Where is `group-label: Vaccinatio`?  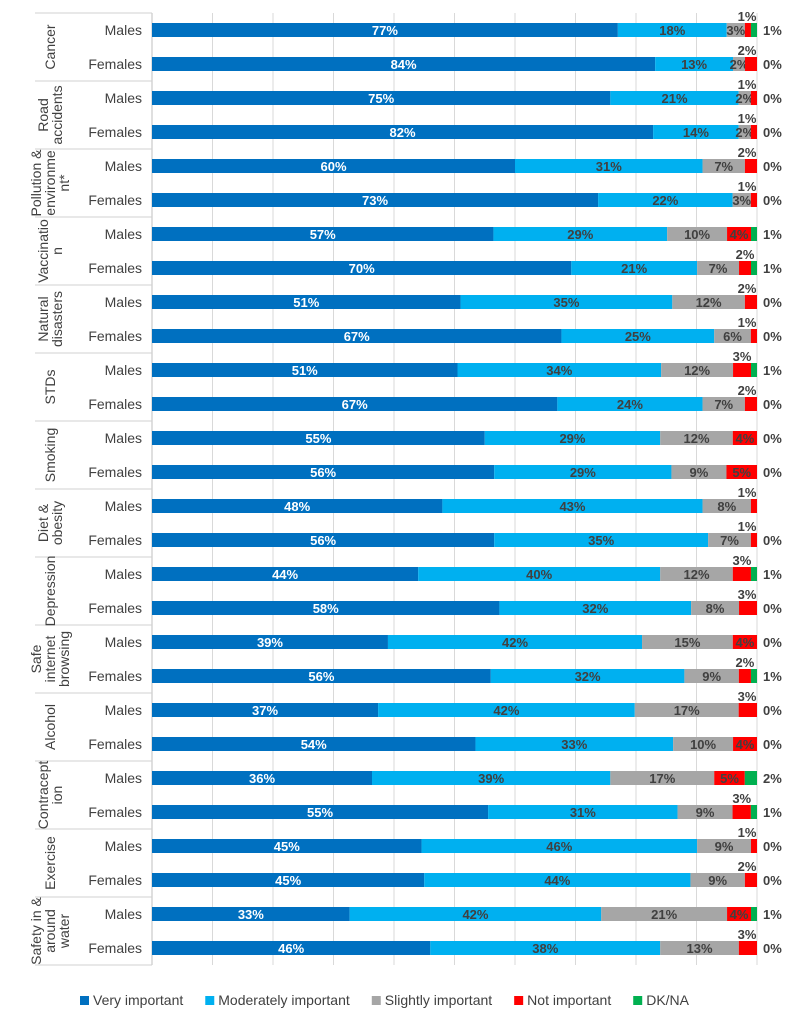
group-label: Vaccinatio is located at coordinates (43, 251).